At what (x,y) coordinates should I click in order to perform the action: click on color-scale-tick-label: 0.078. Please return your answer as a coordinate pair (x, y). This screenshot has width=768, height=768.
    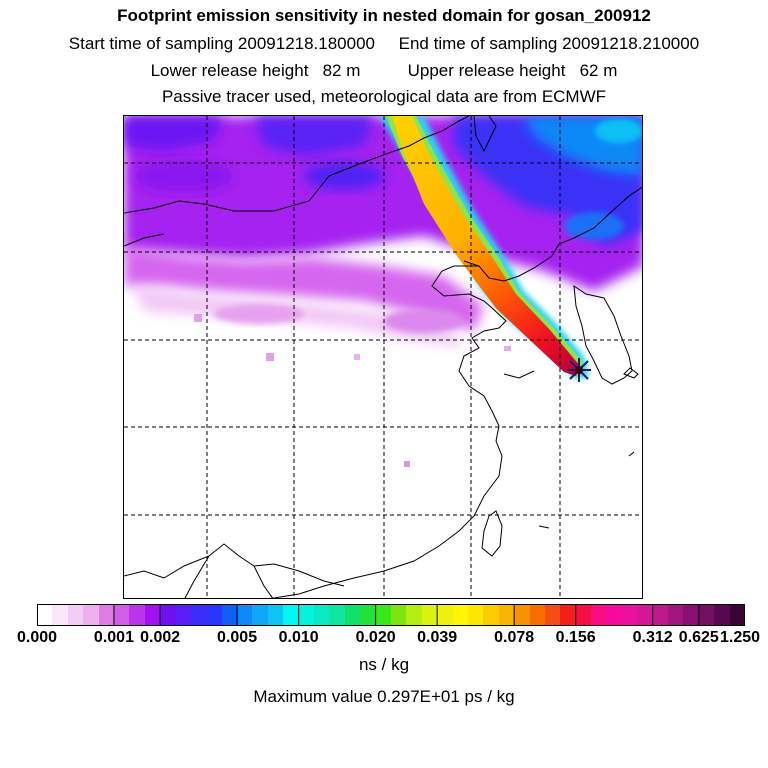
    Looking at the image, I should click on (514, 637).